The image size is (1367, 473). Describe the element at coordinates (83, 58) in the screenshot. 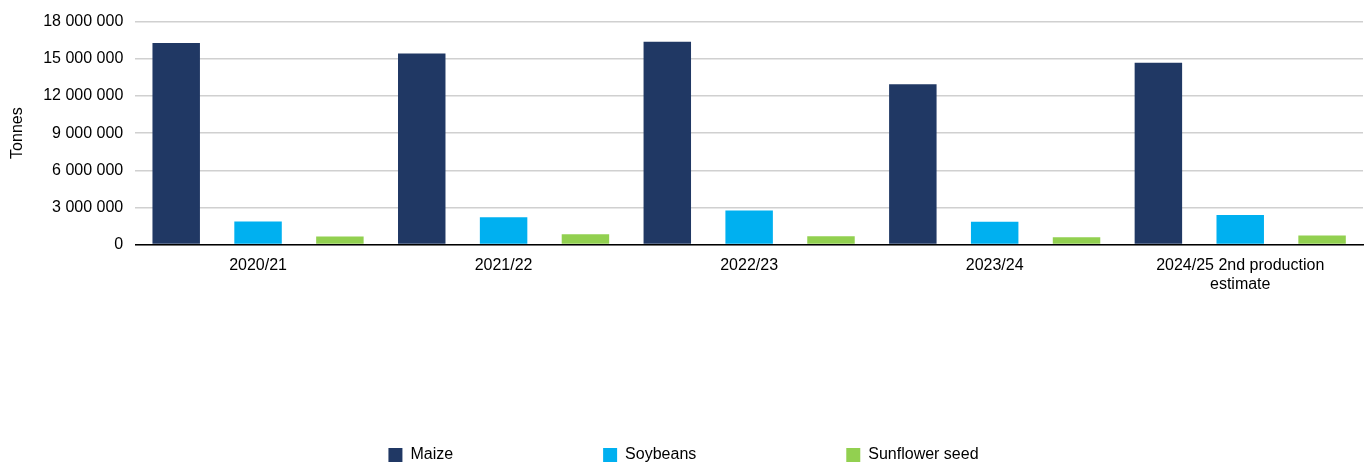

I see `y-tick-label: 15 000 000` at that location.